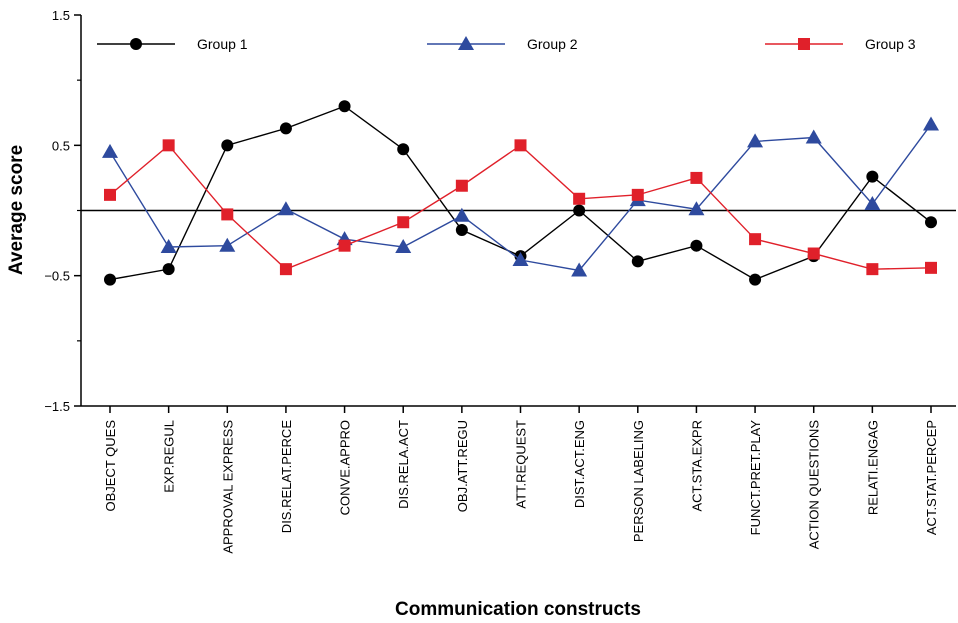 Image resolution: width=958 pixels, height=623 pixels. Describe the element at coordinates (755, 478) in the screenshot. I see `x-tick-label: FUNCT.PRET.PLAY` at that location.